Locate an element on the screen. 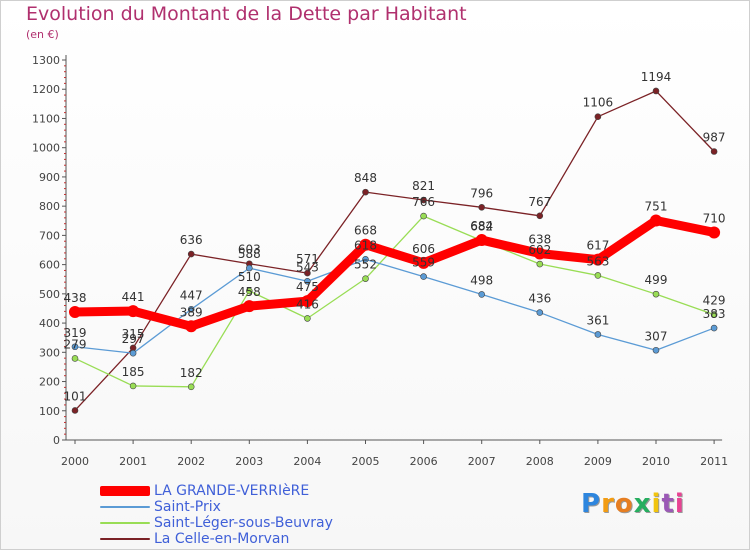 The height and width of the screenshot is (550, 750). data-label: 279 is located at coordinates (75, 344).